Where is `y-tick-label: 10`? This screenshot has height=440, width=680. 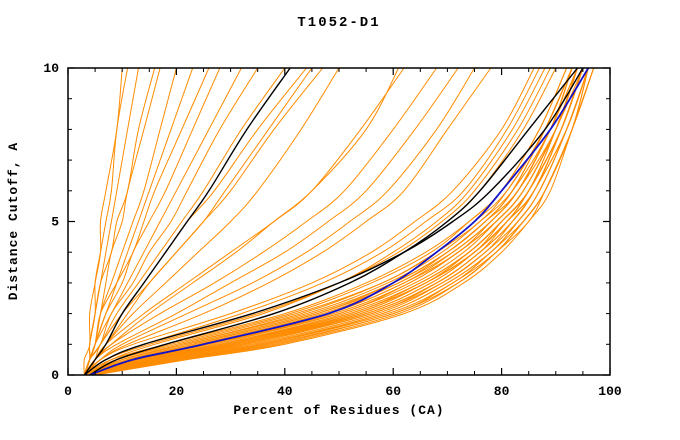
y-tick-label: 10 is located at coordinates (51, 68).